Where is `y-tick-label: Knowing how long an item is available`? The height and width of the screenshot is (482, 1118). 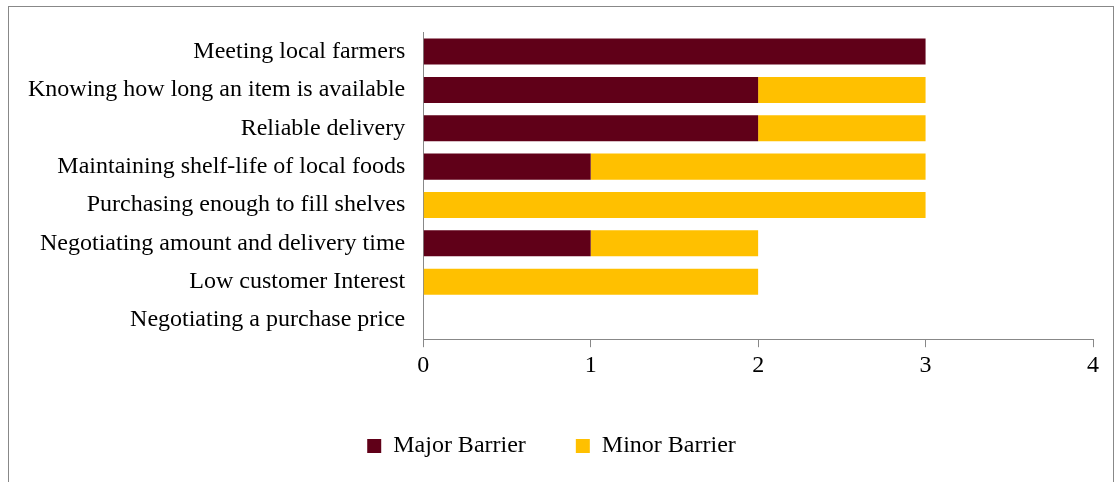 y-tick-label: Knowing how long an item is available is located at coordinates (217, 88).